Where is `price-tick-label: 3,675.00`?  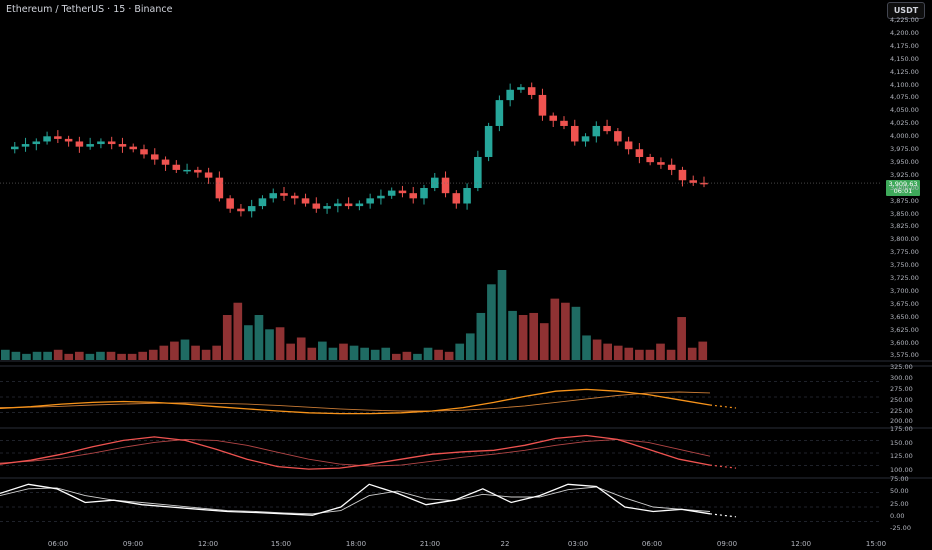
price-tick-label: 3,675.00 is located at coordinates (904, 303).